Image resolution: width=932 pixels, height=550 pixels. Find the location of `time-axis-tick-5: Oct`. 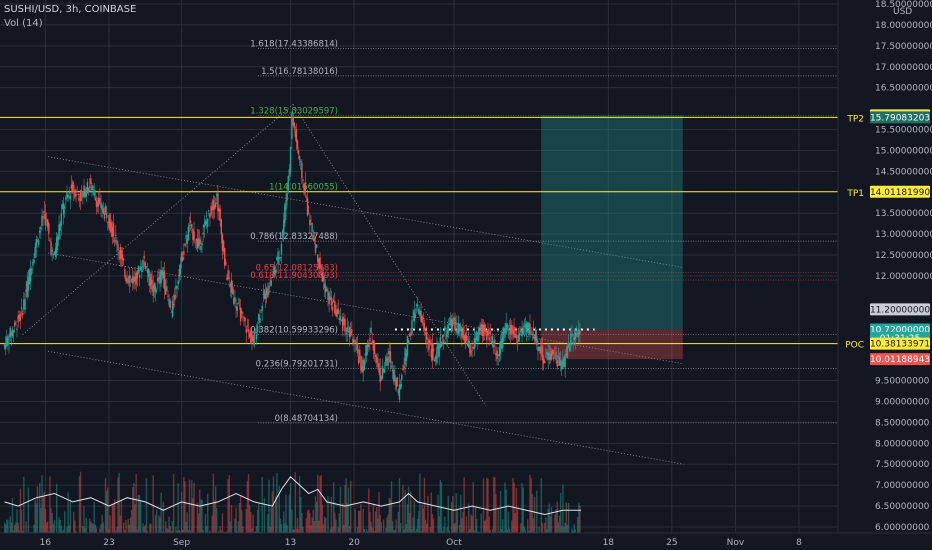

time-axis-tick-5: Oct is located at coordinates (454, 543).